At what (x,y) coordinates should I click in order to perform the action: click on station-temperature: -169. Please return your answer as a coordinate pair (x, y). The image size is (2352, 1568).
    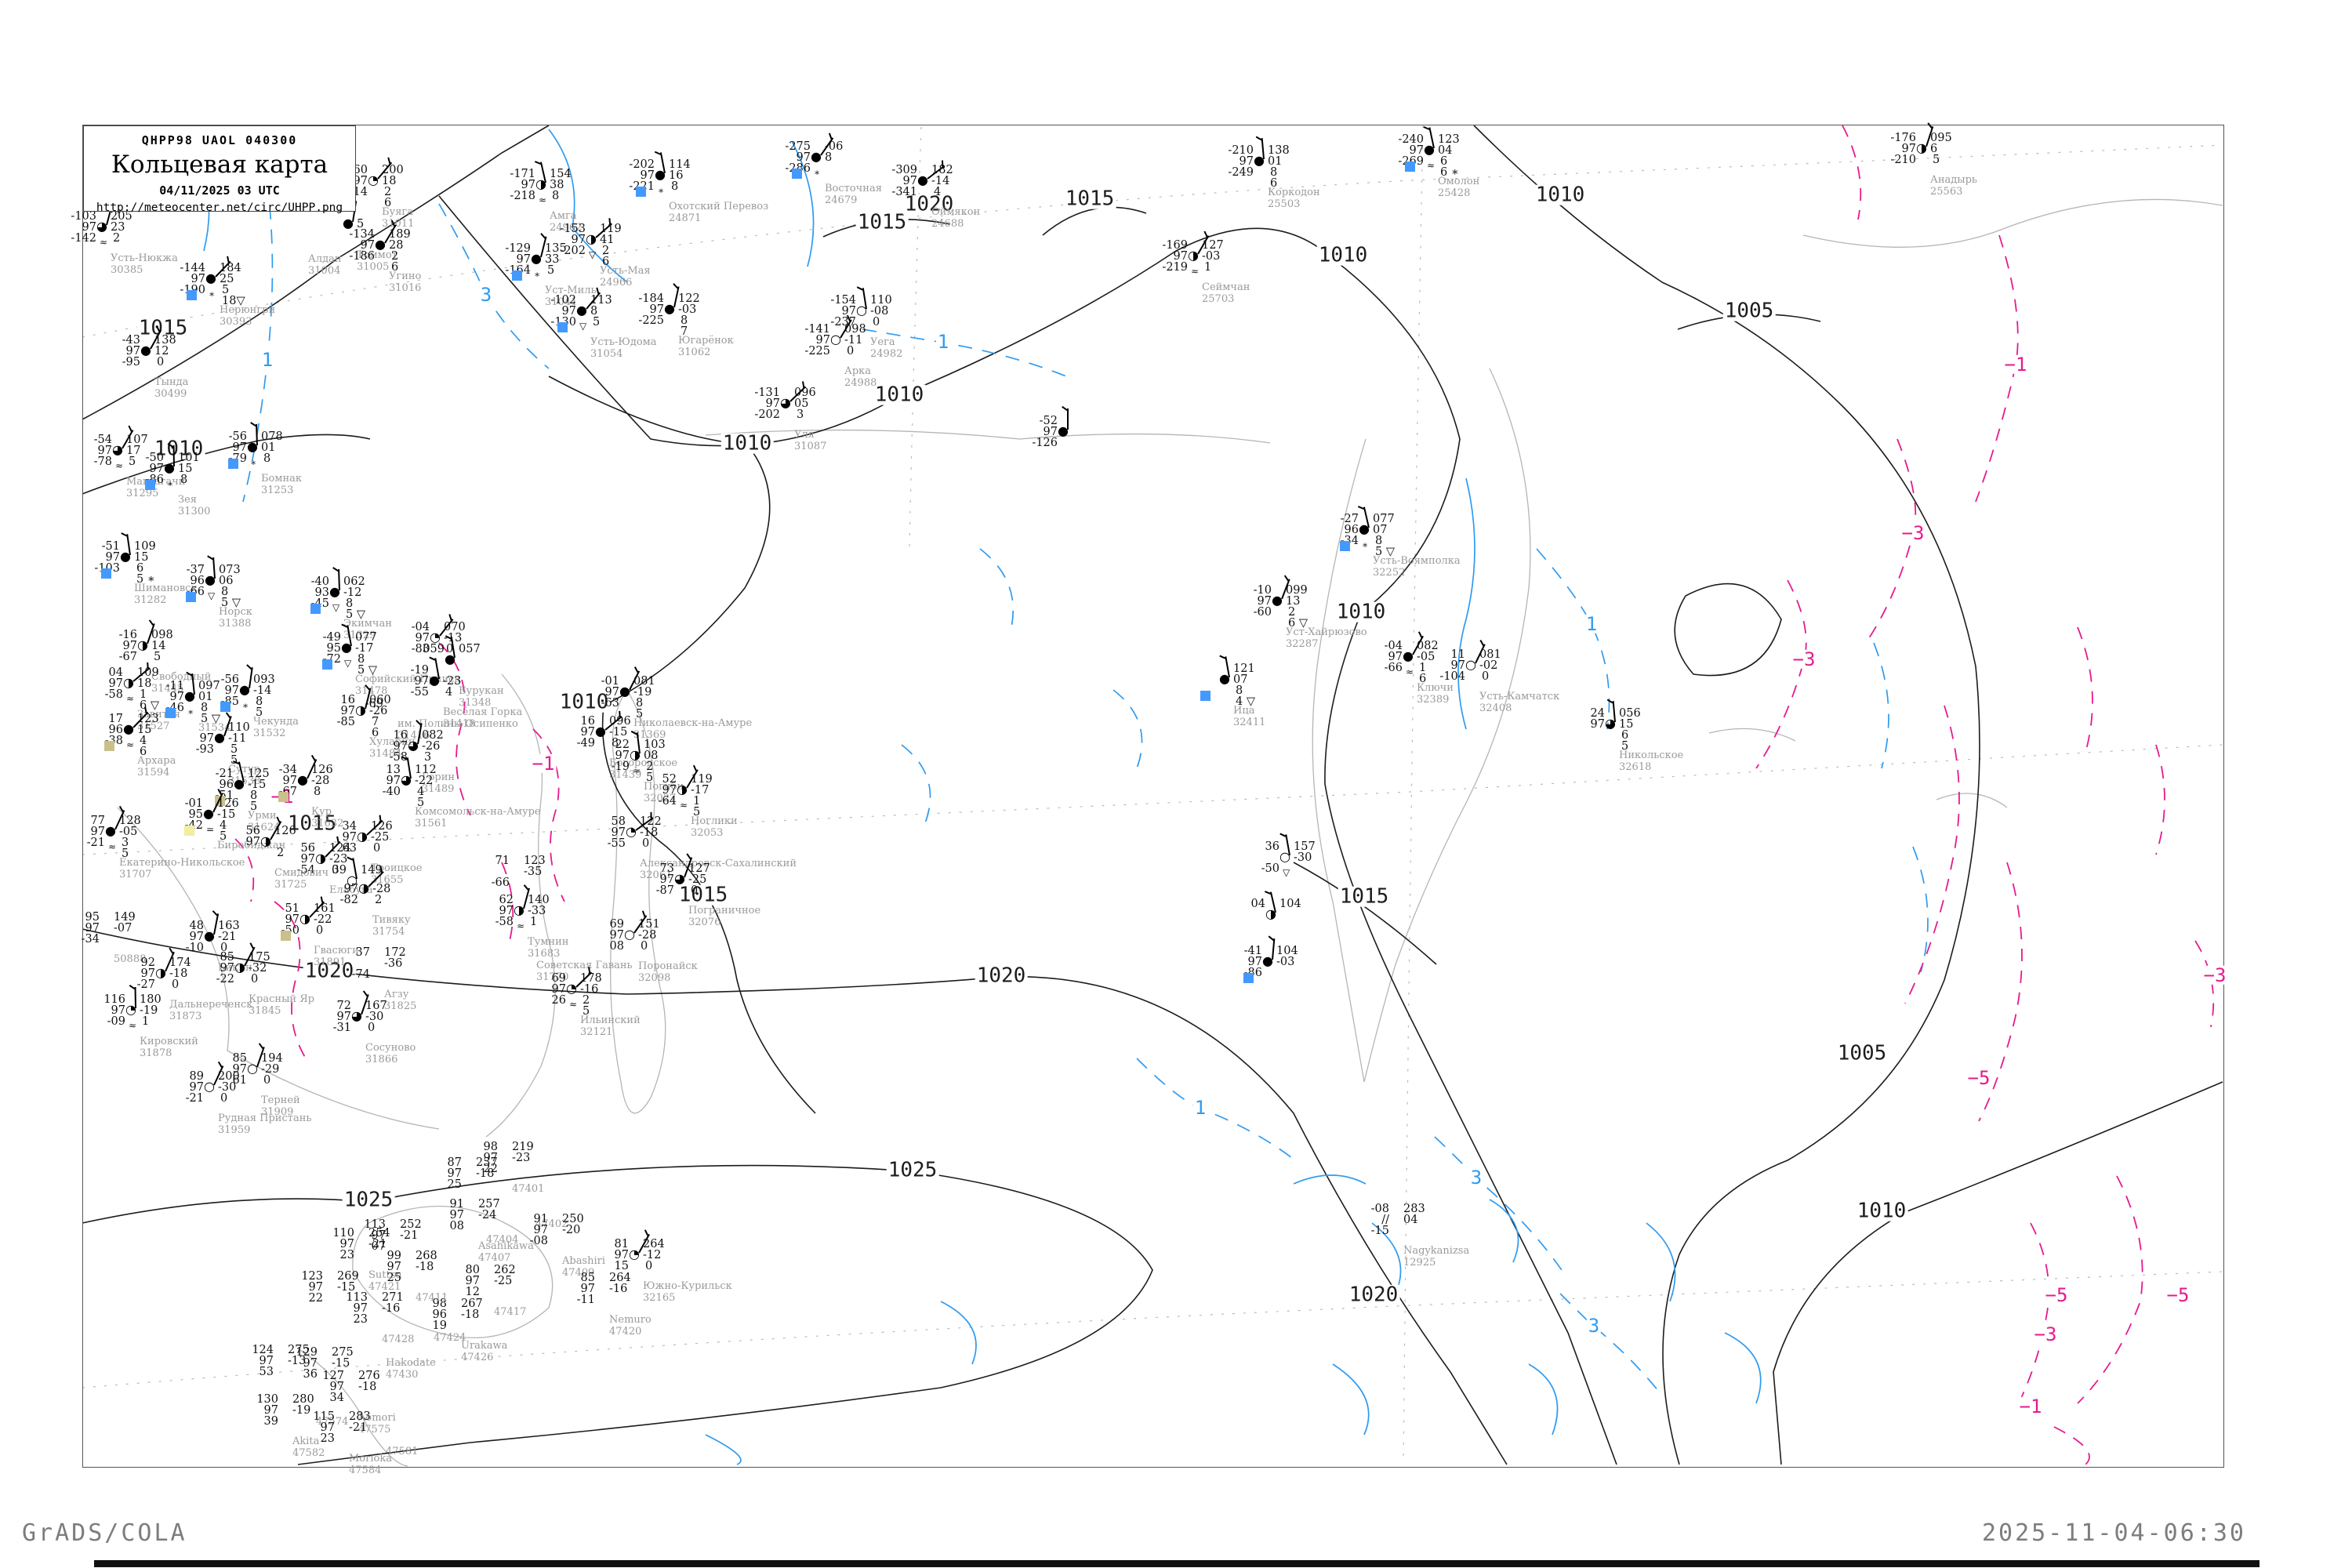
    Looking at the image, I should click on (1175, 245).